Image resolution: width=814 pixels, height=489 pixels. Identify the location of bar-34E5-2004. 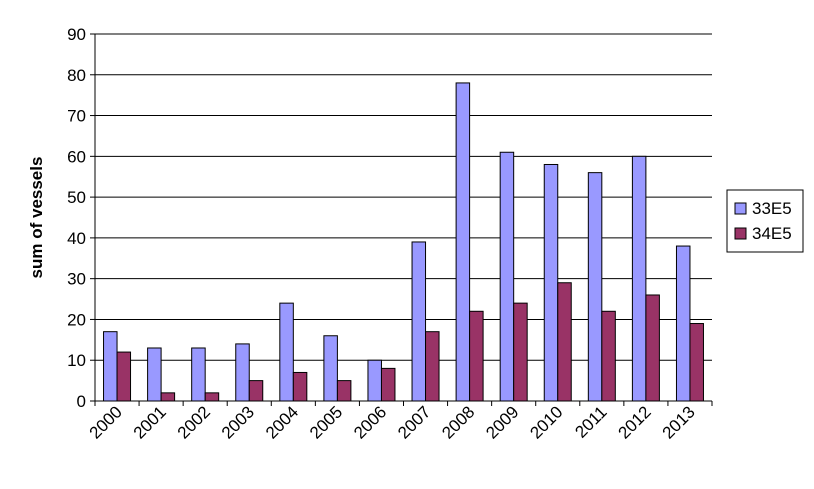
(300, 386).